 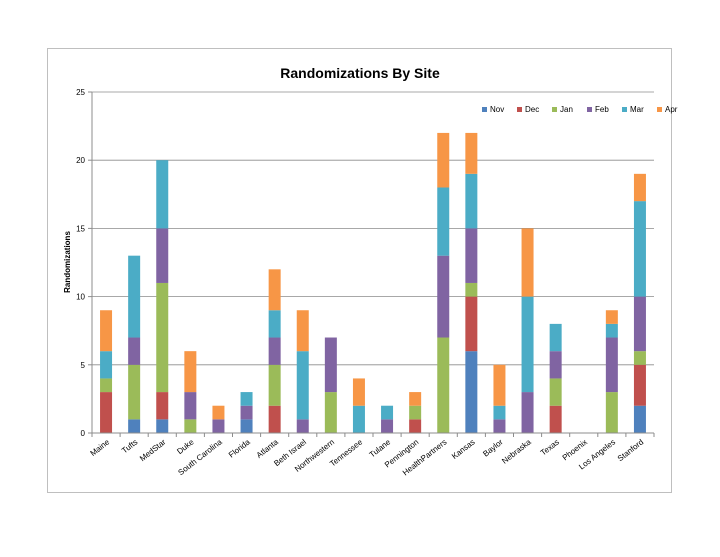 What do you see at coordinates (637, 109) in the screenshot?
I see `legend-label-mar: Mar` at bounding box center [637, 109].